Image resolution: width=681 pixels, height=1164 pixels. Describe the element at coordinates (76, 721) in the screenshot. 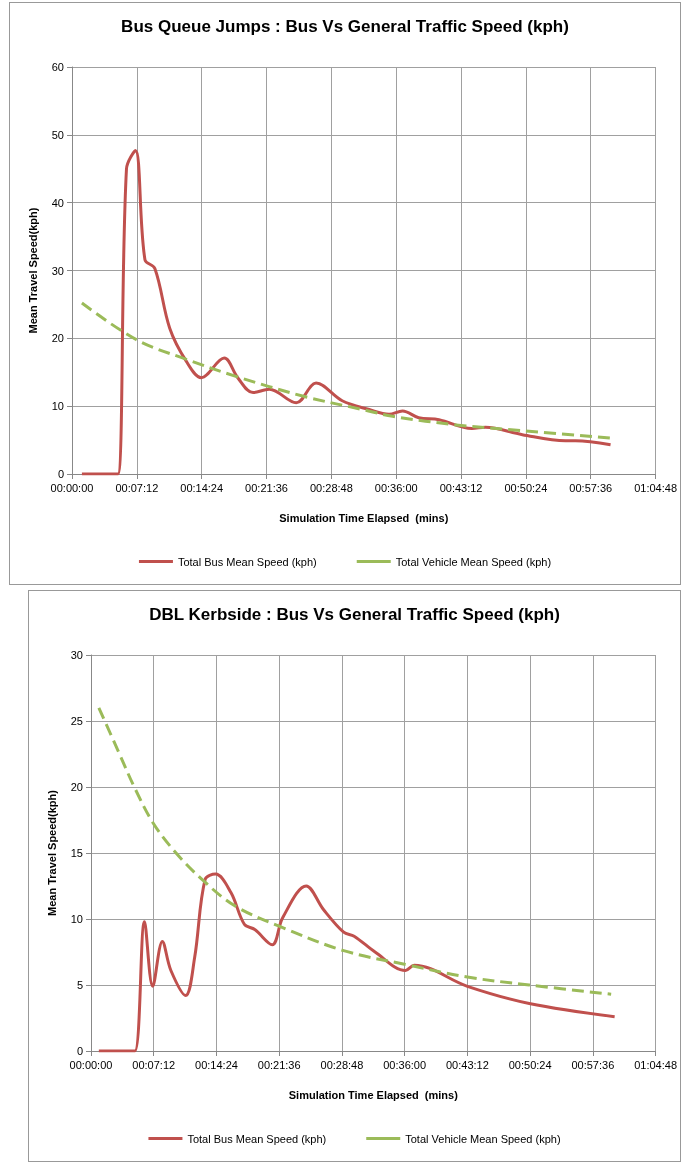

I see `y-tick-label: 25` at that location.